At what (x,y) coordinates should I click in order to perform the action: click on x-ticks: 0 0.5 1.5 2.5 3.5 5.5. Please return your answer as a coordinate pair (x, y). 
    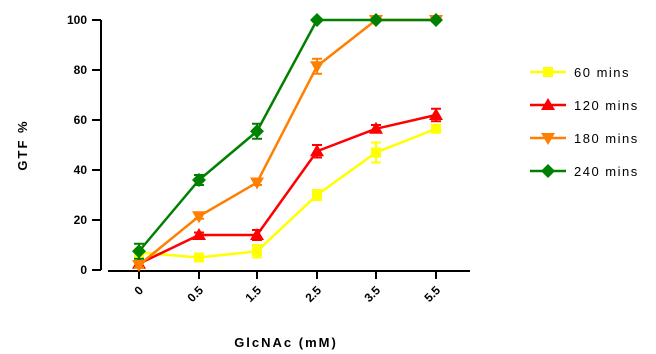
    Looking at the image, I should click on (287, 288).